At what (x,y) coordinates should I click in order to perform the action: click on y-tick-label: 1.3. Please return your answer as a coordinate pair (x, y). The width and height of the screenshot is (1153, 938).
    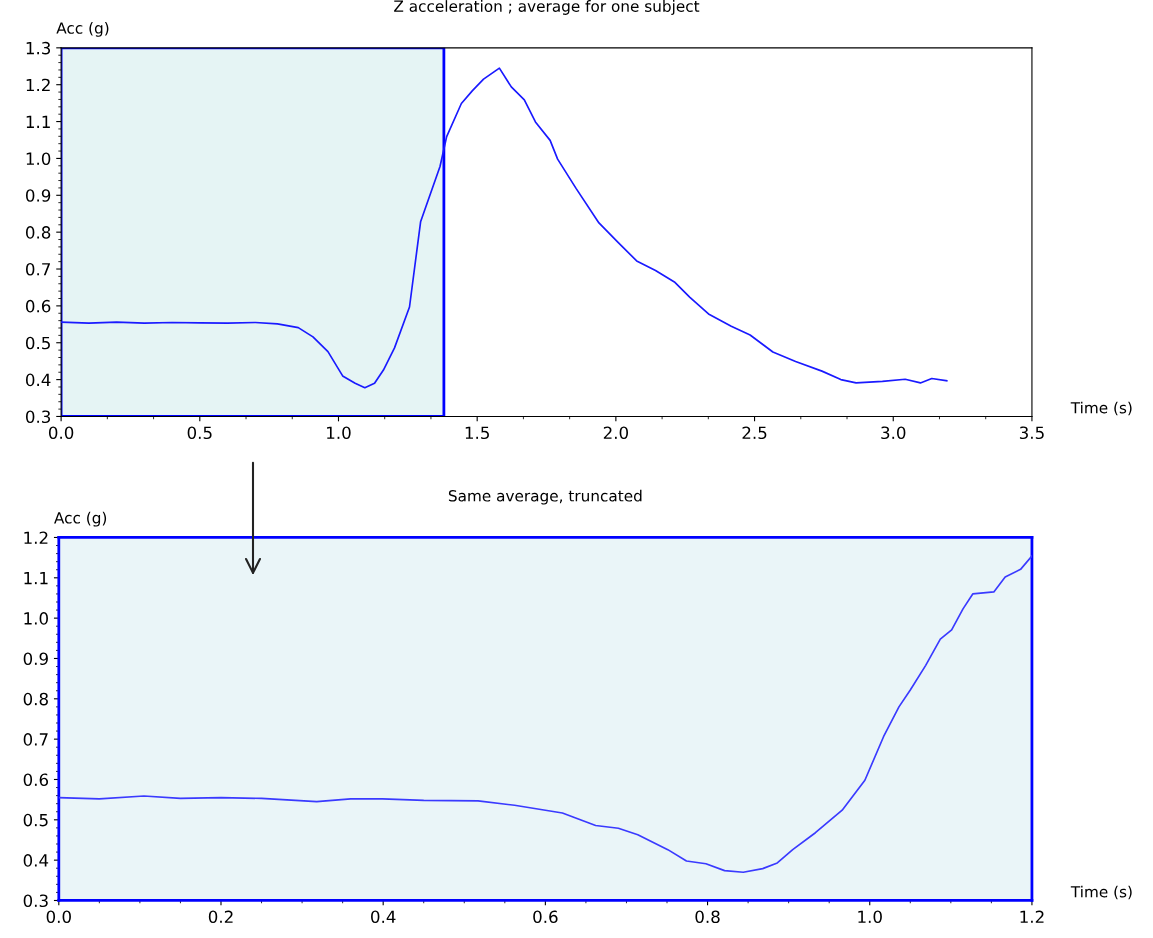
    Looking at the image, I should click on (38, 48).